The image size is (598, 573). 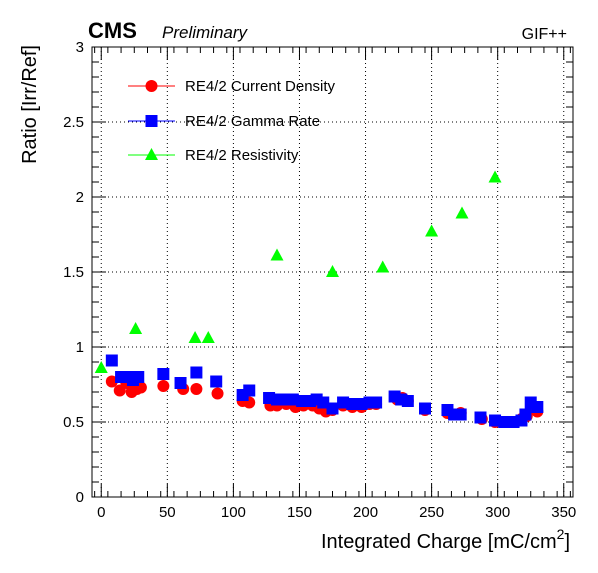 I want to click on legend-label: RE4/2 Current Density, so click(x=260, y=86).